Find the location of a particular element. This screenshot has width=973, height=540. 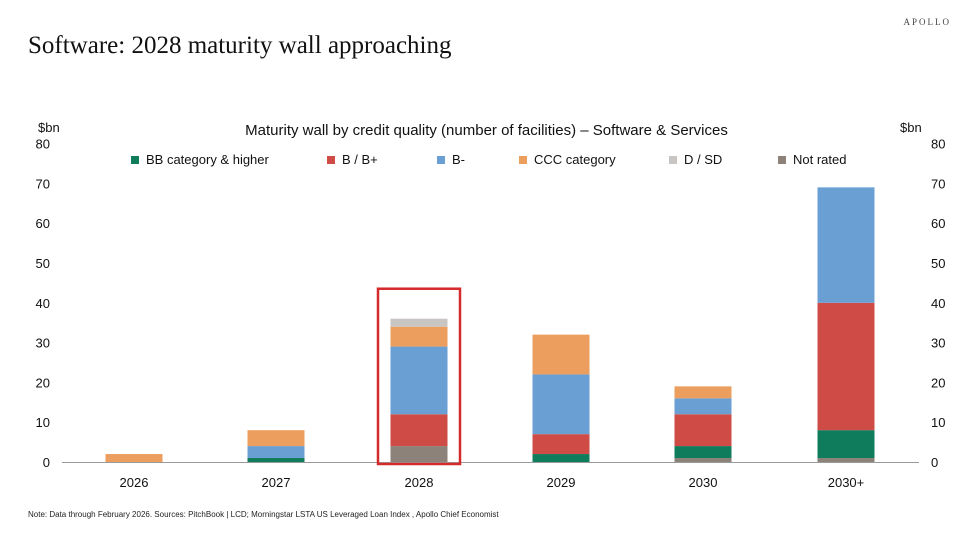

legend-label: B / B+ is located at coordinates (360, 159).